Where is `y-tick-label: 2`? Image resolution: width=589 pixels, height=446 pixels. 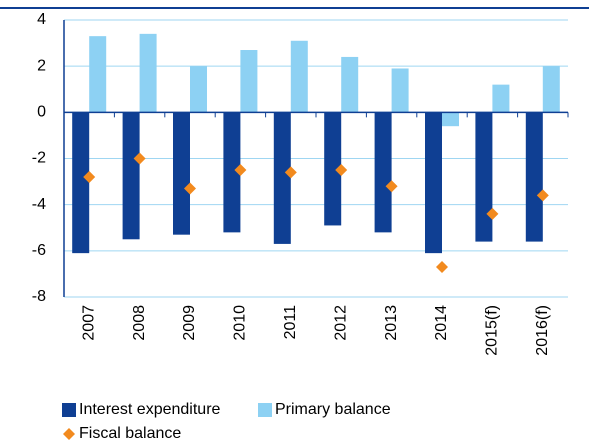 y-tick-label: 2 is located at coordinates (41, 65).